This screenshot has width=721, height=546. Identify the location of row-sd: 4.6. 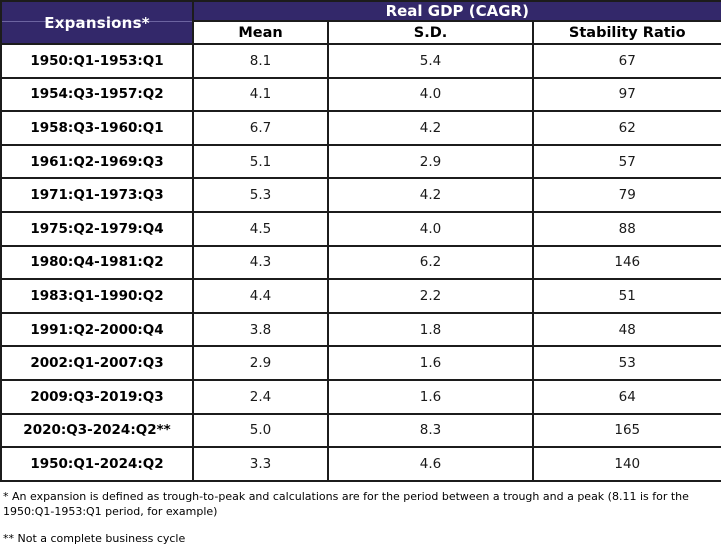
(430, 464).